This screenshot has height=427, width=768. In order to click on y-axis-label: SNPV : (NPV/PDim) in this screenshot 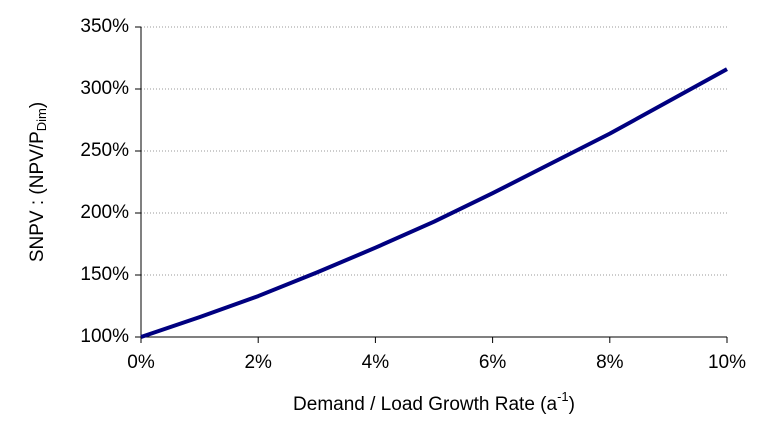, I will do `click(38, 182)`.